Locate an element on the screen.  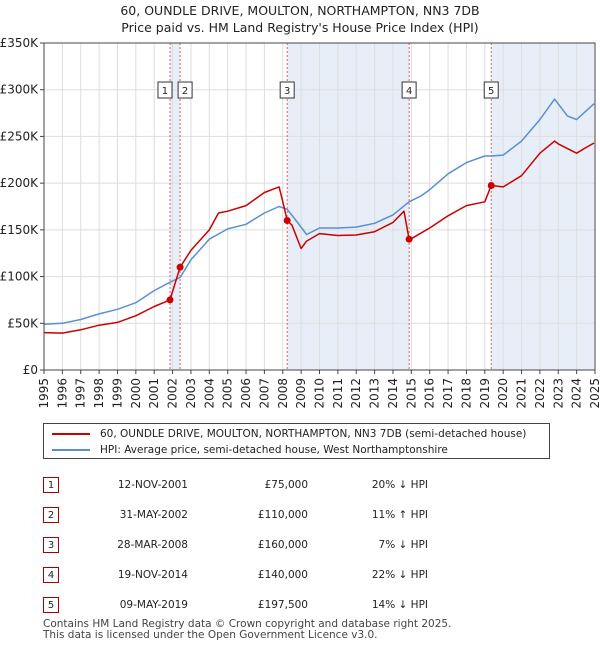
row-number-badge: 2 is located at coordinates (51, 515).